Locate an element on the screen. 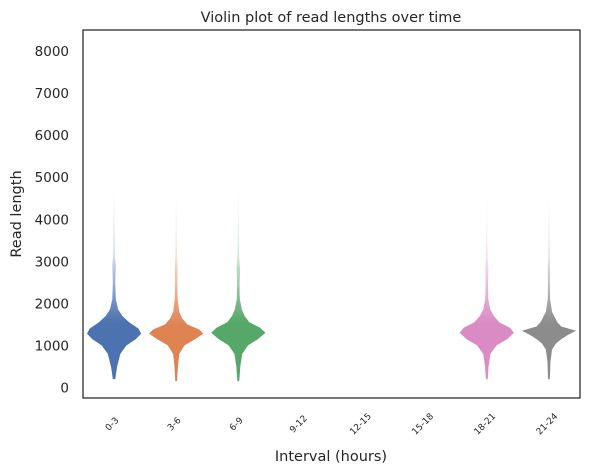 The height and width of the screenshot is (473, 594). x-axis-label: Interval (hours) is located at coordinates (331, 457).